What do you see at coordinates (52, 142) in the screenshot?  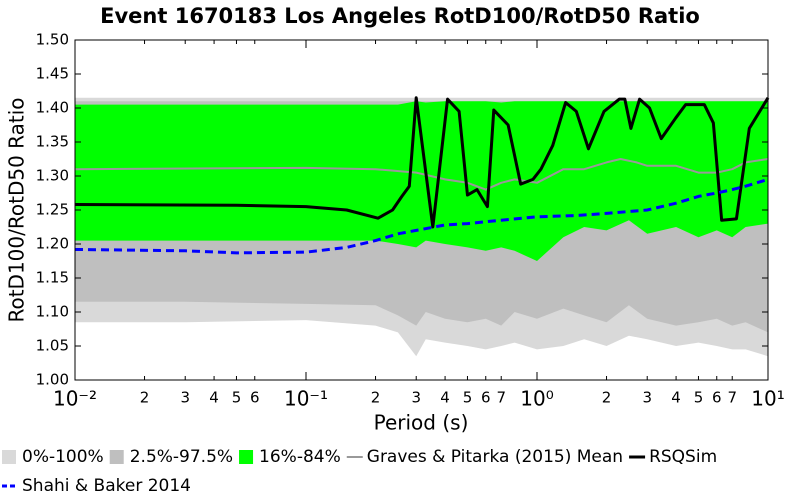 I see `y-tick-label: 1.35` at bounding box center [52, 142].